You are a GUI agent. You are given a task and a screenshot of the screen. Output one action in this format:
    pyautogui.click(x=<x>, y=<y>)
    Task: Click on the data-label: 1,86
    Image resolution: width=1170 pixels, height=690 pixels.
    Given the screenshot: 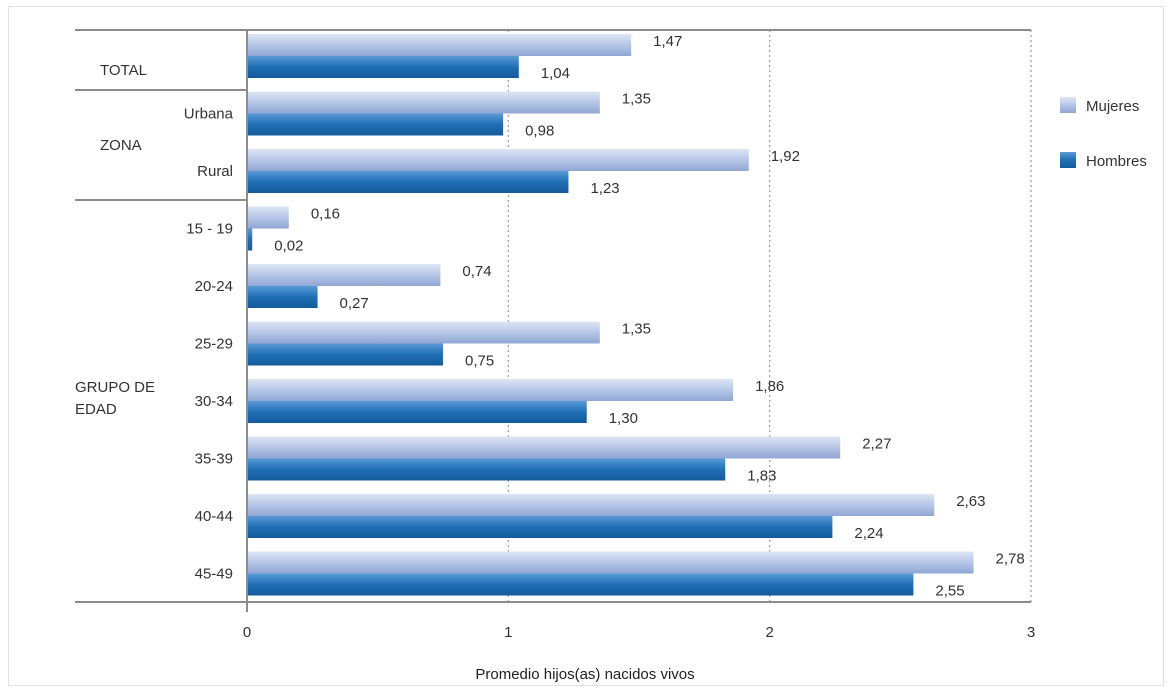 What is the action you would take?
    pyautogui.click(x=769, y=386)
    